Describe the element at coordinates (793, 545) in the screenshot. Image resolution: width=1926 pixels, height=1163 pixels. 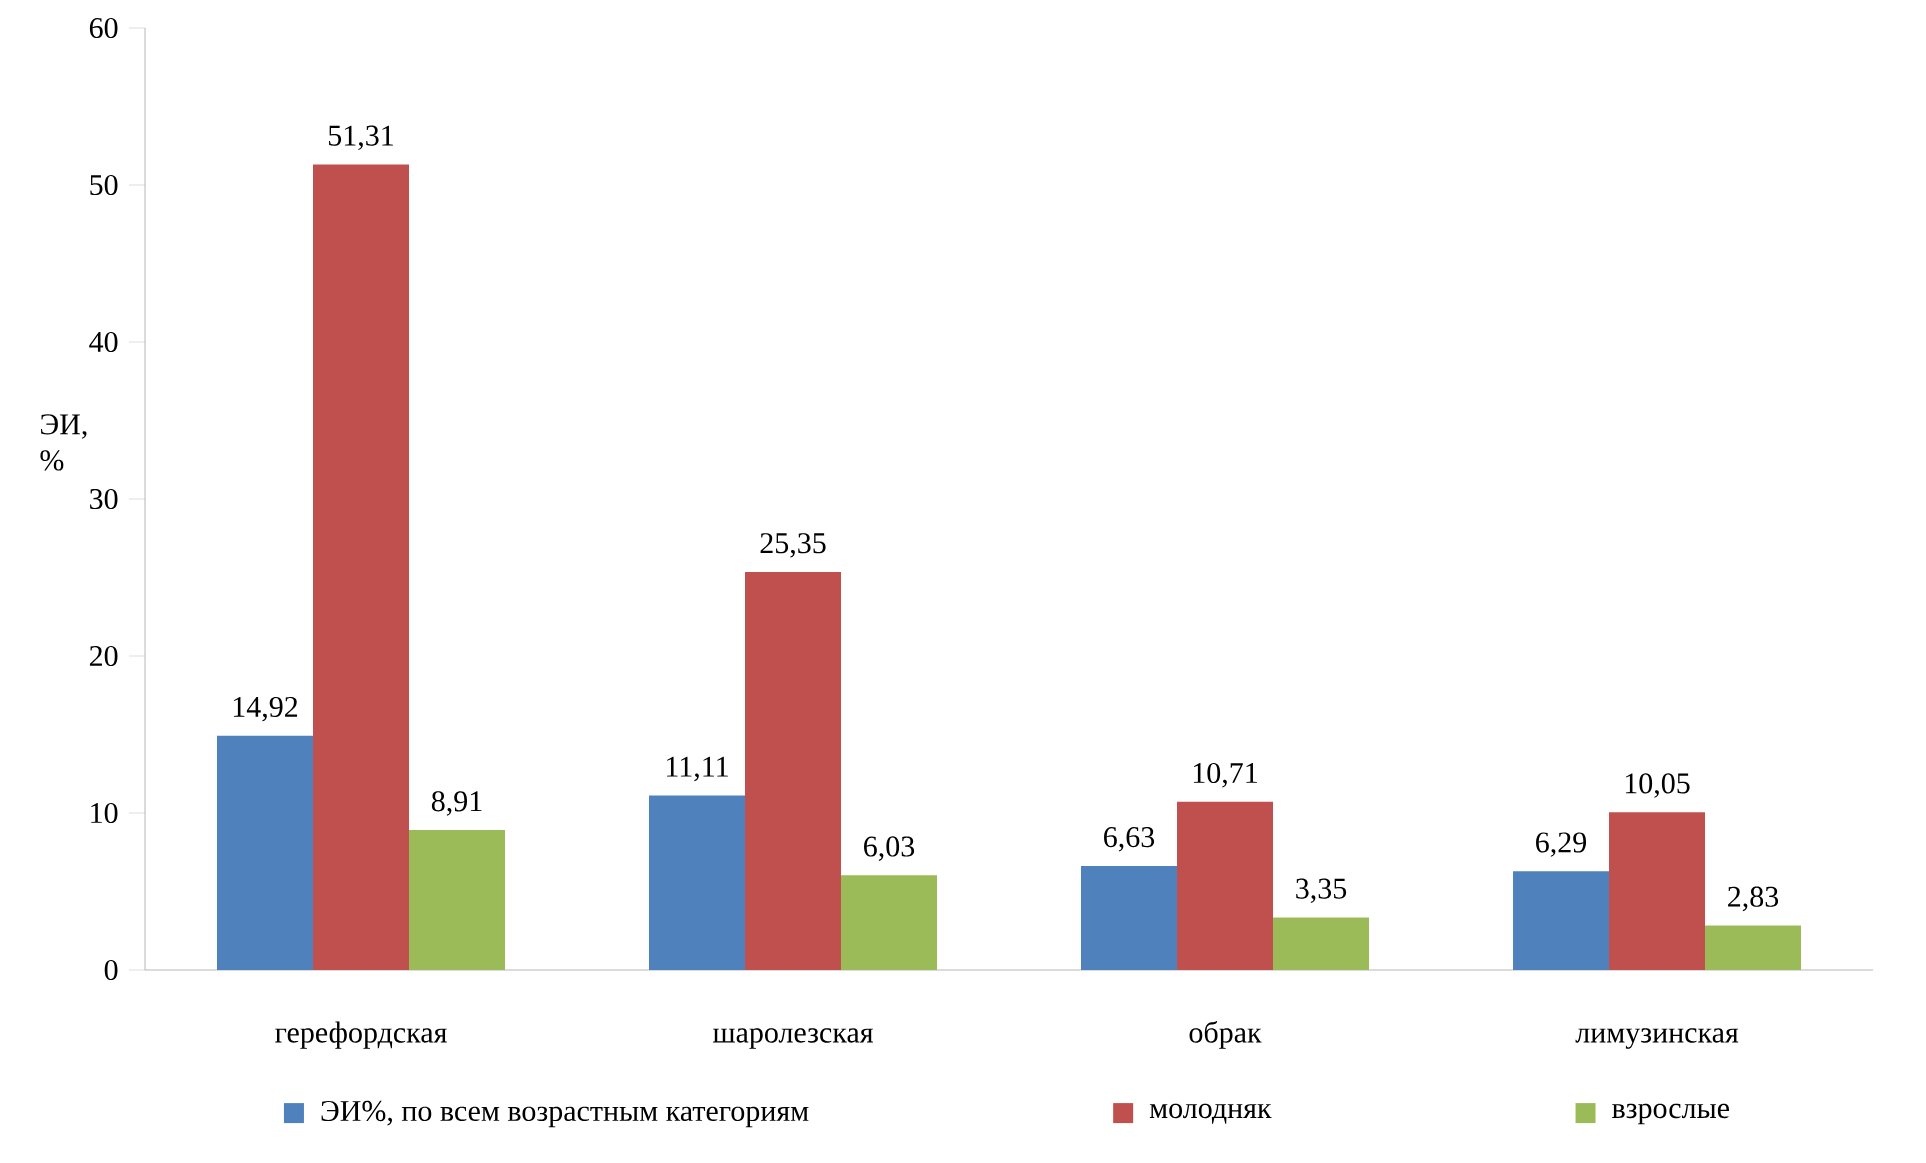
I see `data-label: 25,35` at that location.